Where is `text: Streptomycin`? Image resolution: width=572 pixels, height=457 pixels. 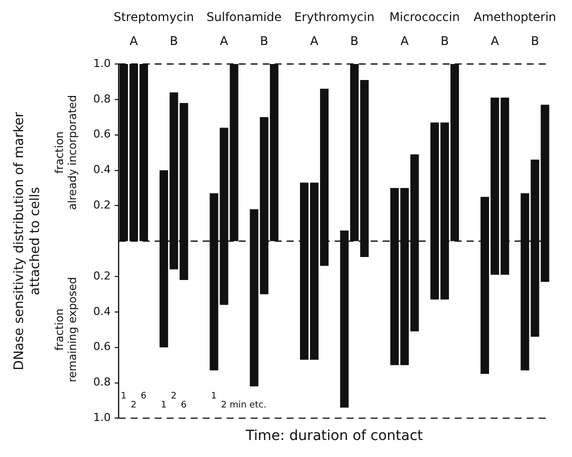 text: Streptomycin is located at coordinates (154, 17).